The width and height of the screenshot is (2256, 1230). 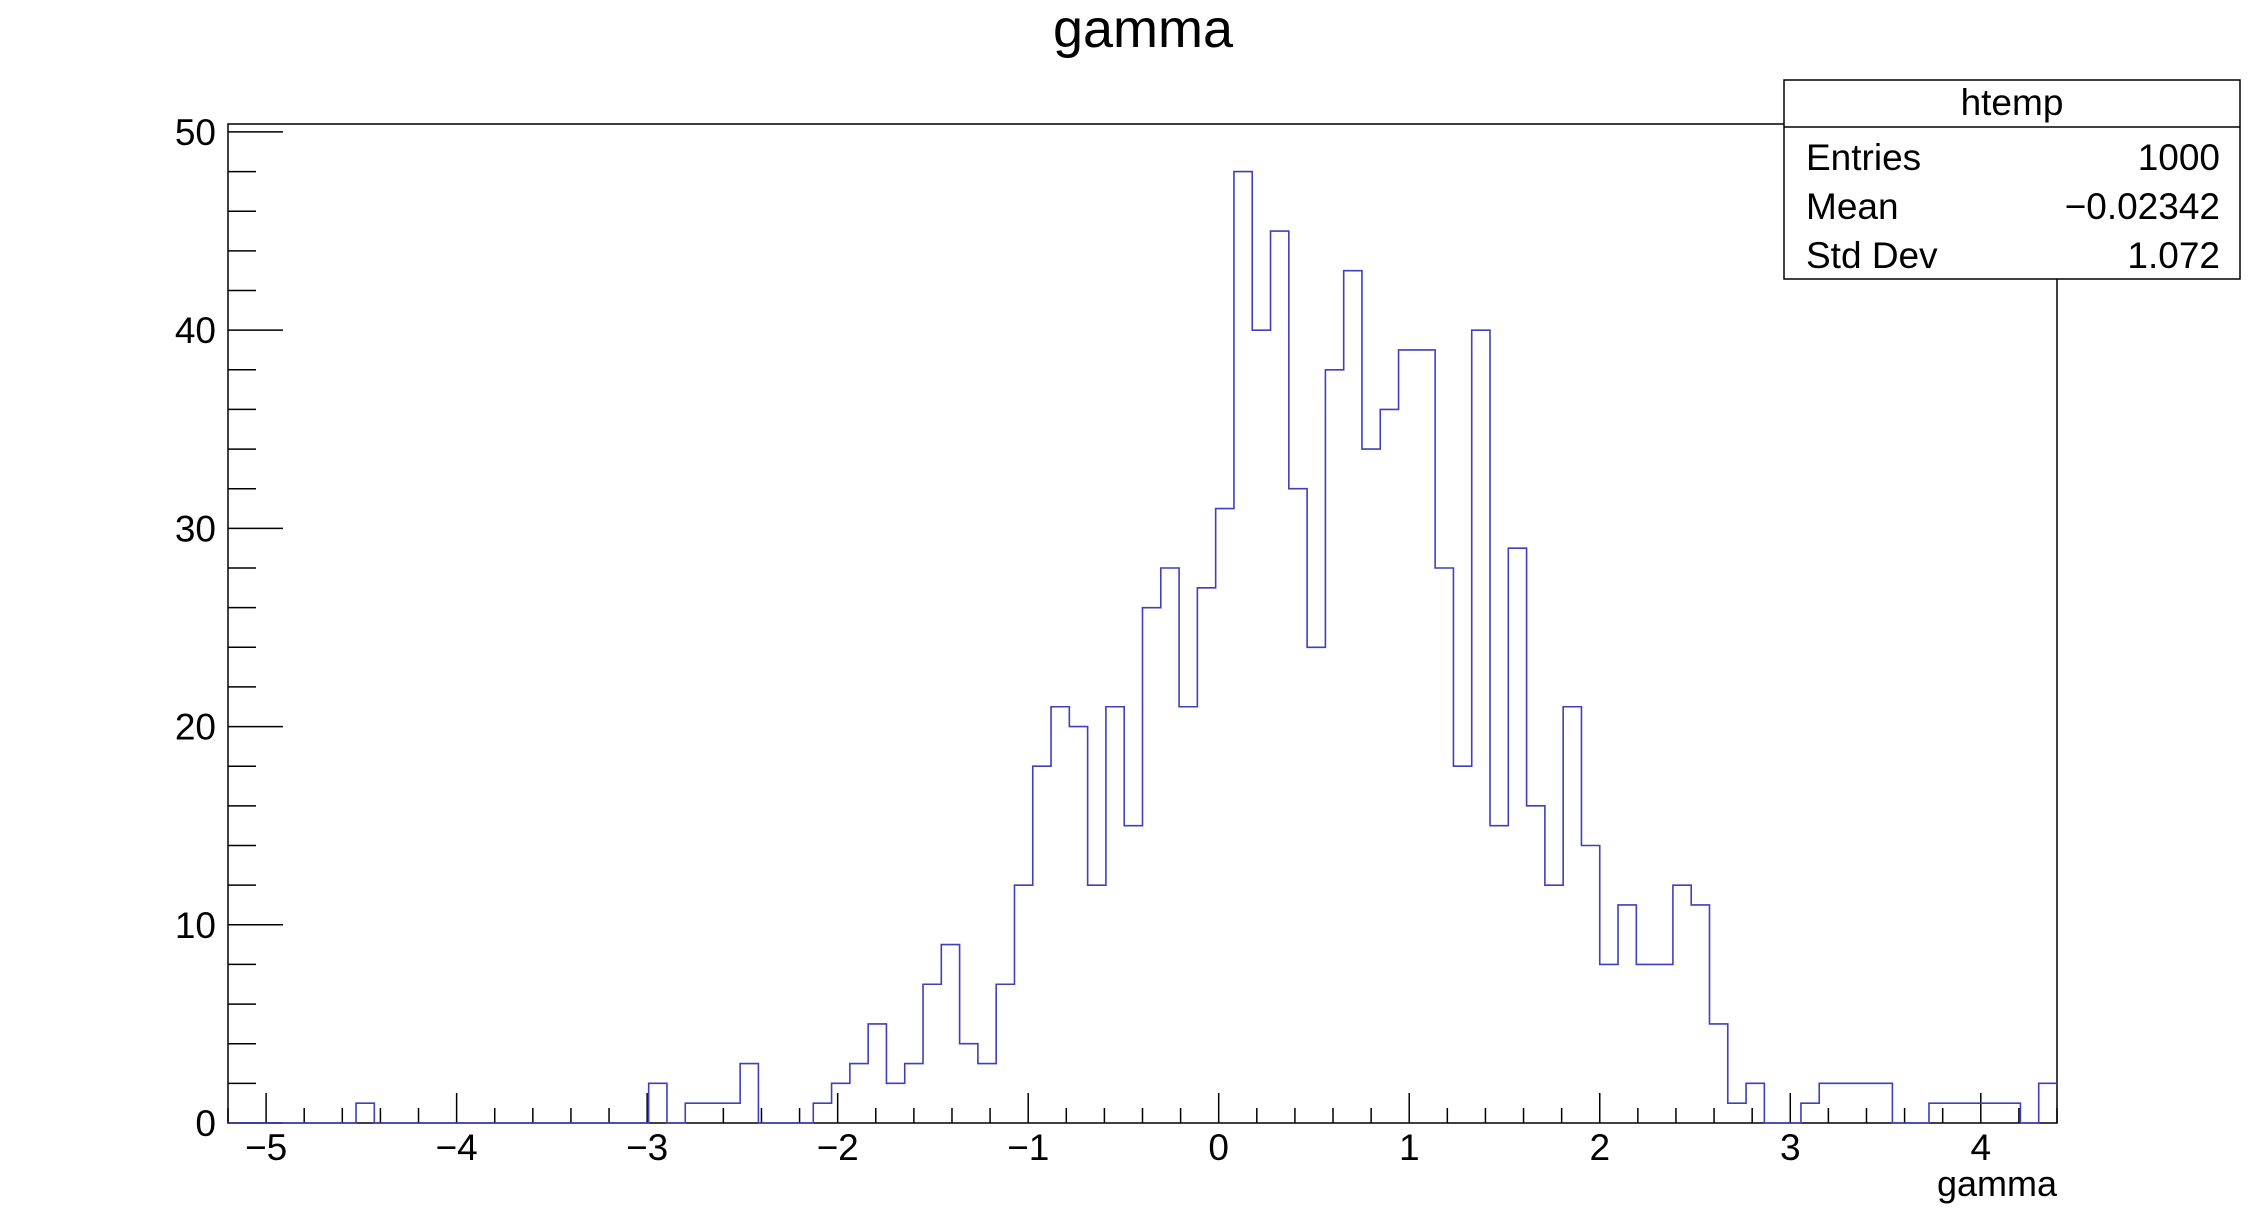 What do you see at coordinates (1409, 1147) in the screenshot?
I see `x-tick-label: 1` at bounding box center [1409, 1147].